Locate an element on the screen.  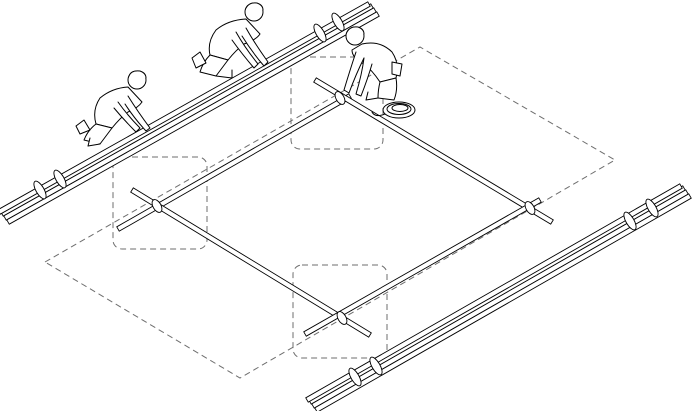
worker-middle is located at coordinates (230, 40).